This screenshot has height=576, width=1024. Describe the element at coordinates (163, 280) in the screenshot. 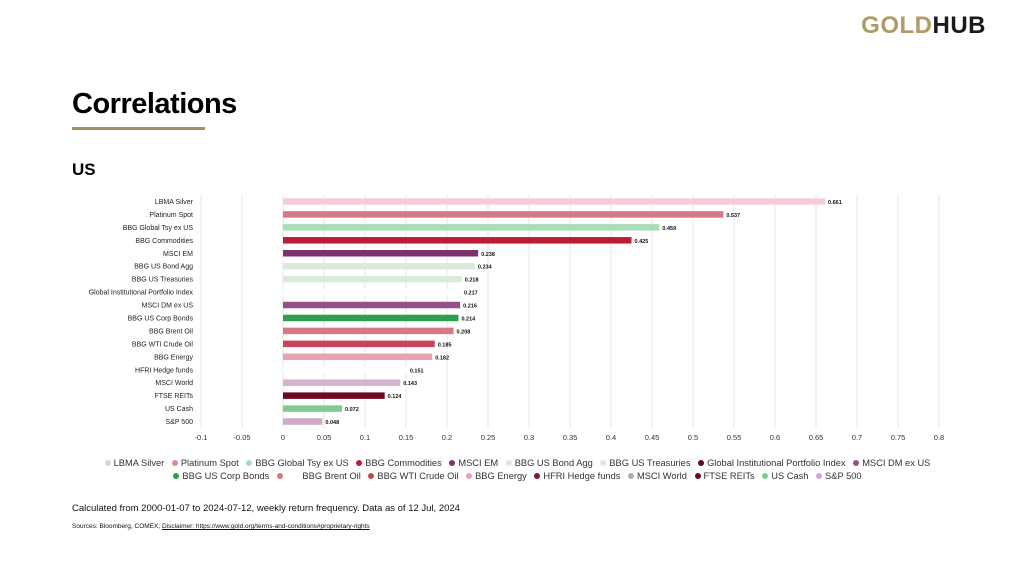

I see `category-label: BBG US Treasuries` at that location.